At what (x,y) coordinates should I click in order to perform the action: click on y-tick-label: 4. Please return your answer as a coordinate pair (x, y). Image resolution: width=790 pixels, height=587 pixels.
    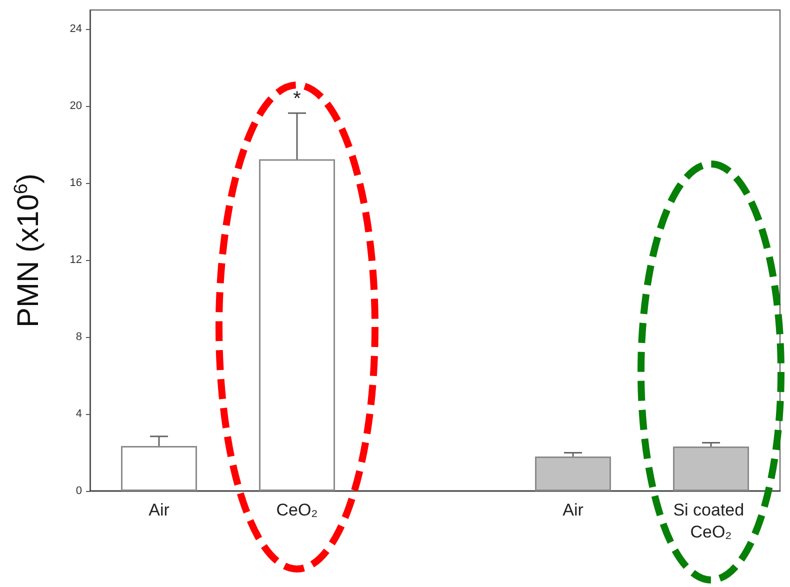
    Looking at the image, I should click on (79, 414).